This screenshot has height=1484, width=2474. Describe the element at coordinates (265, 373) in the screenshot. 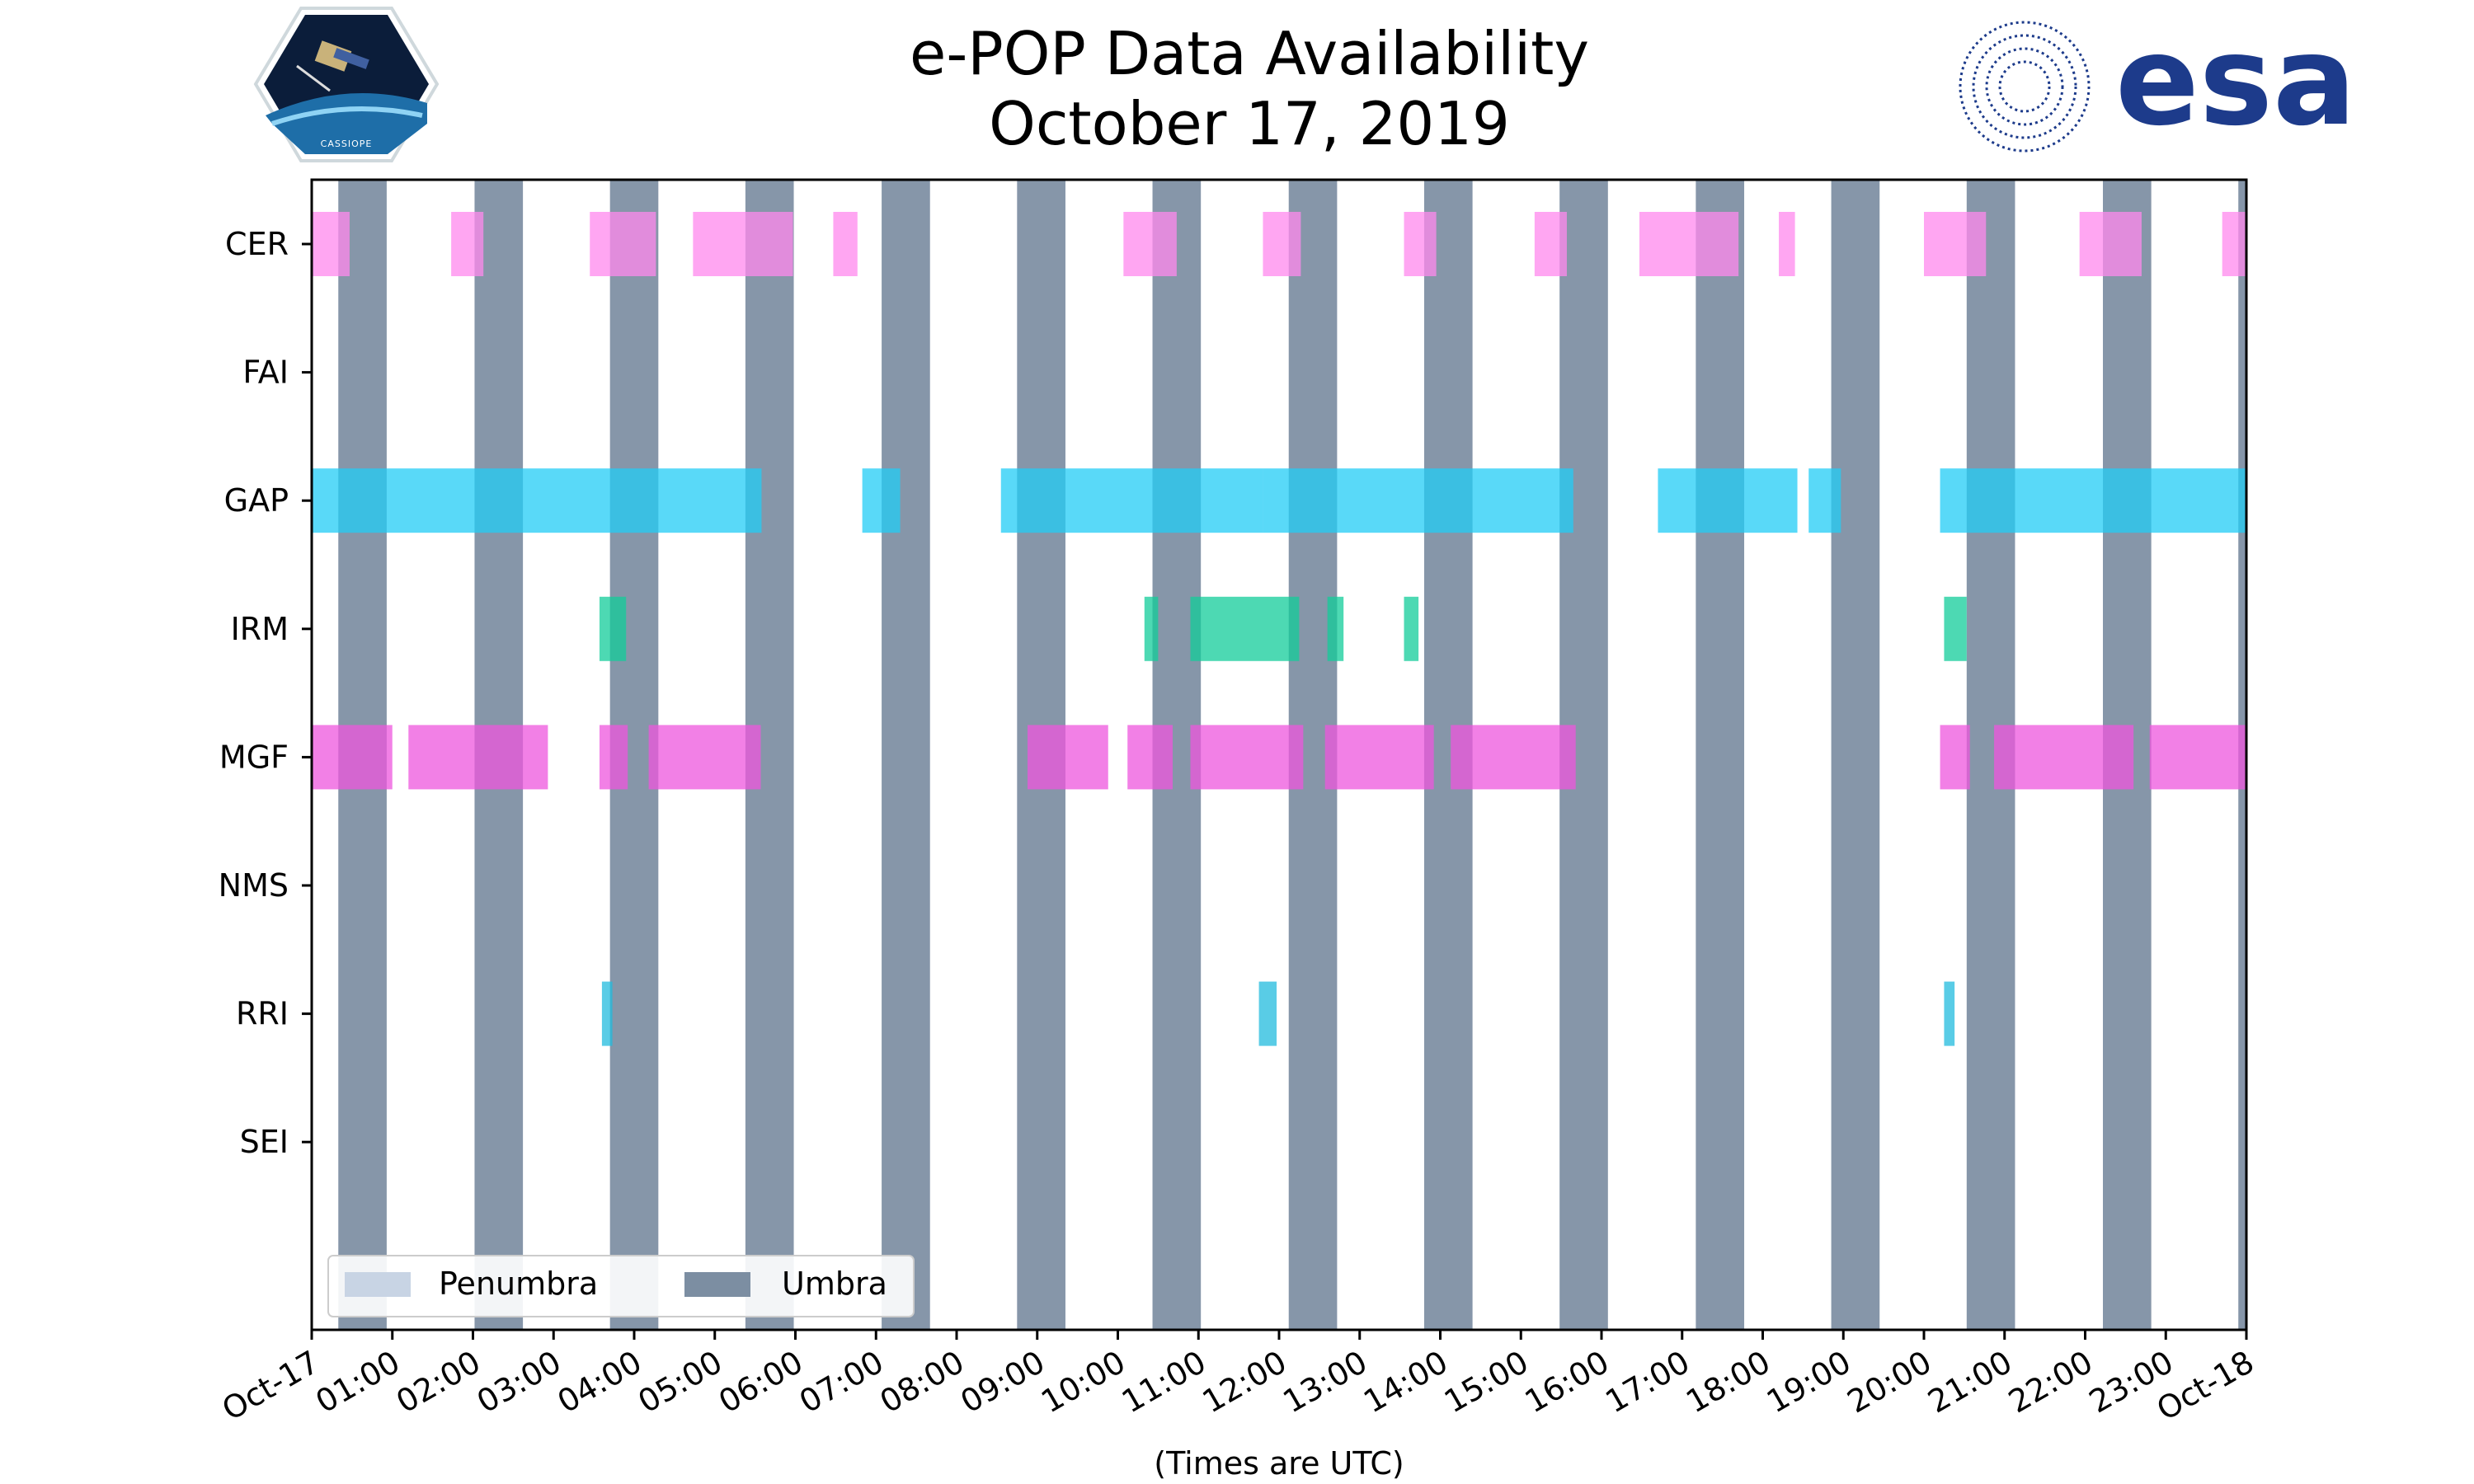

I see `y-tick-label: FAI` at that location.